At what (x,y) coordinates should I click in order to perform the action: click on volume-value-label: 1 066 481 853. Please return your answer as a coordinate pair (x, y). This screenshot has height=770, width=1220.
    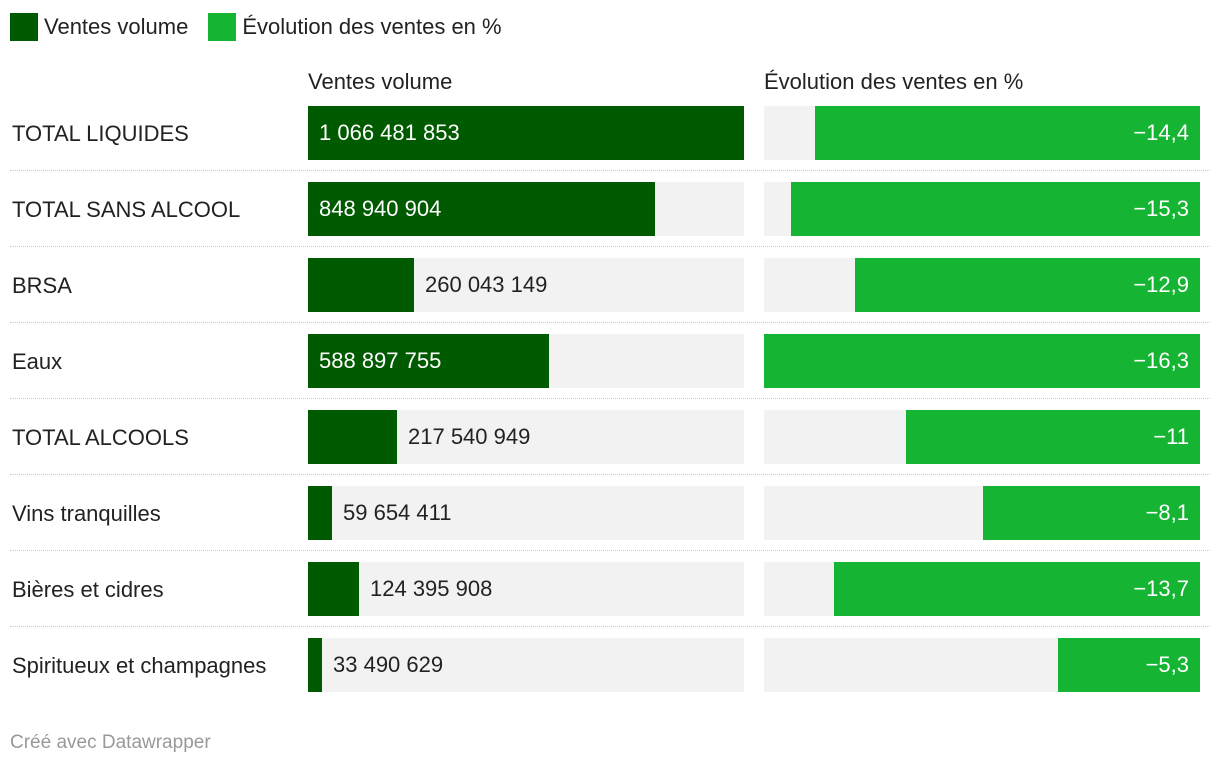
    Looking at the image, I should click on (389, 132).